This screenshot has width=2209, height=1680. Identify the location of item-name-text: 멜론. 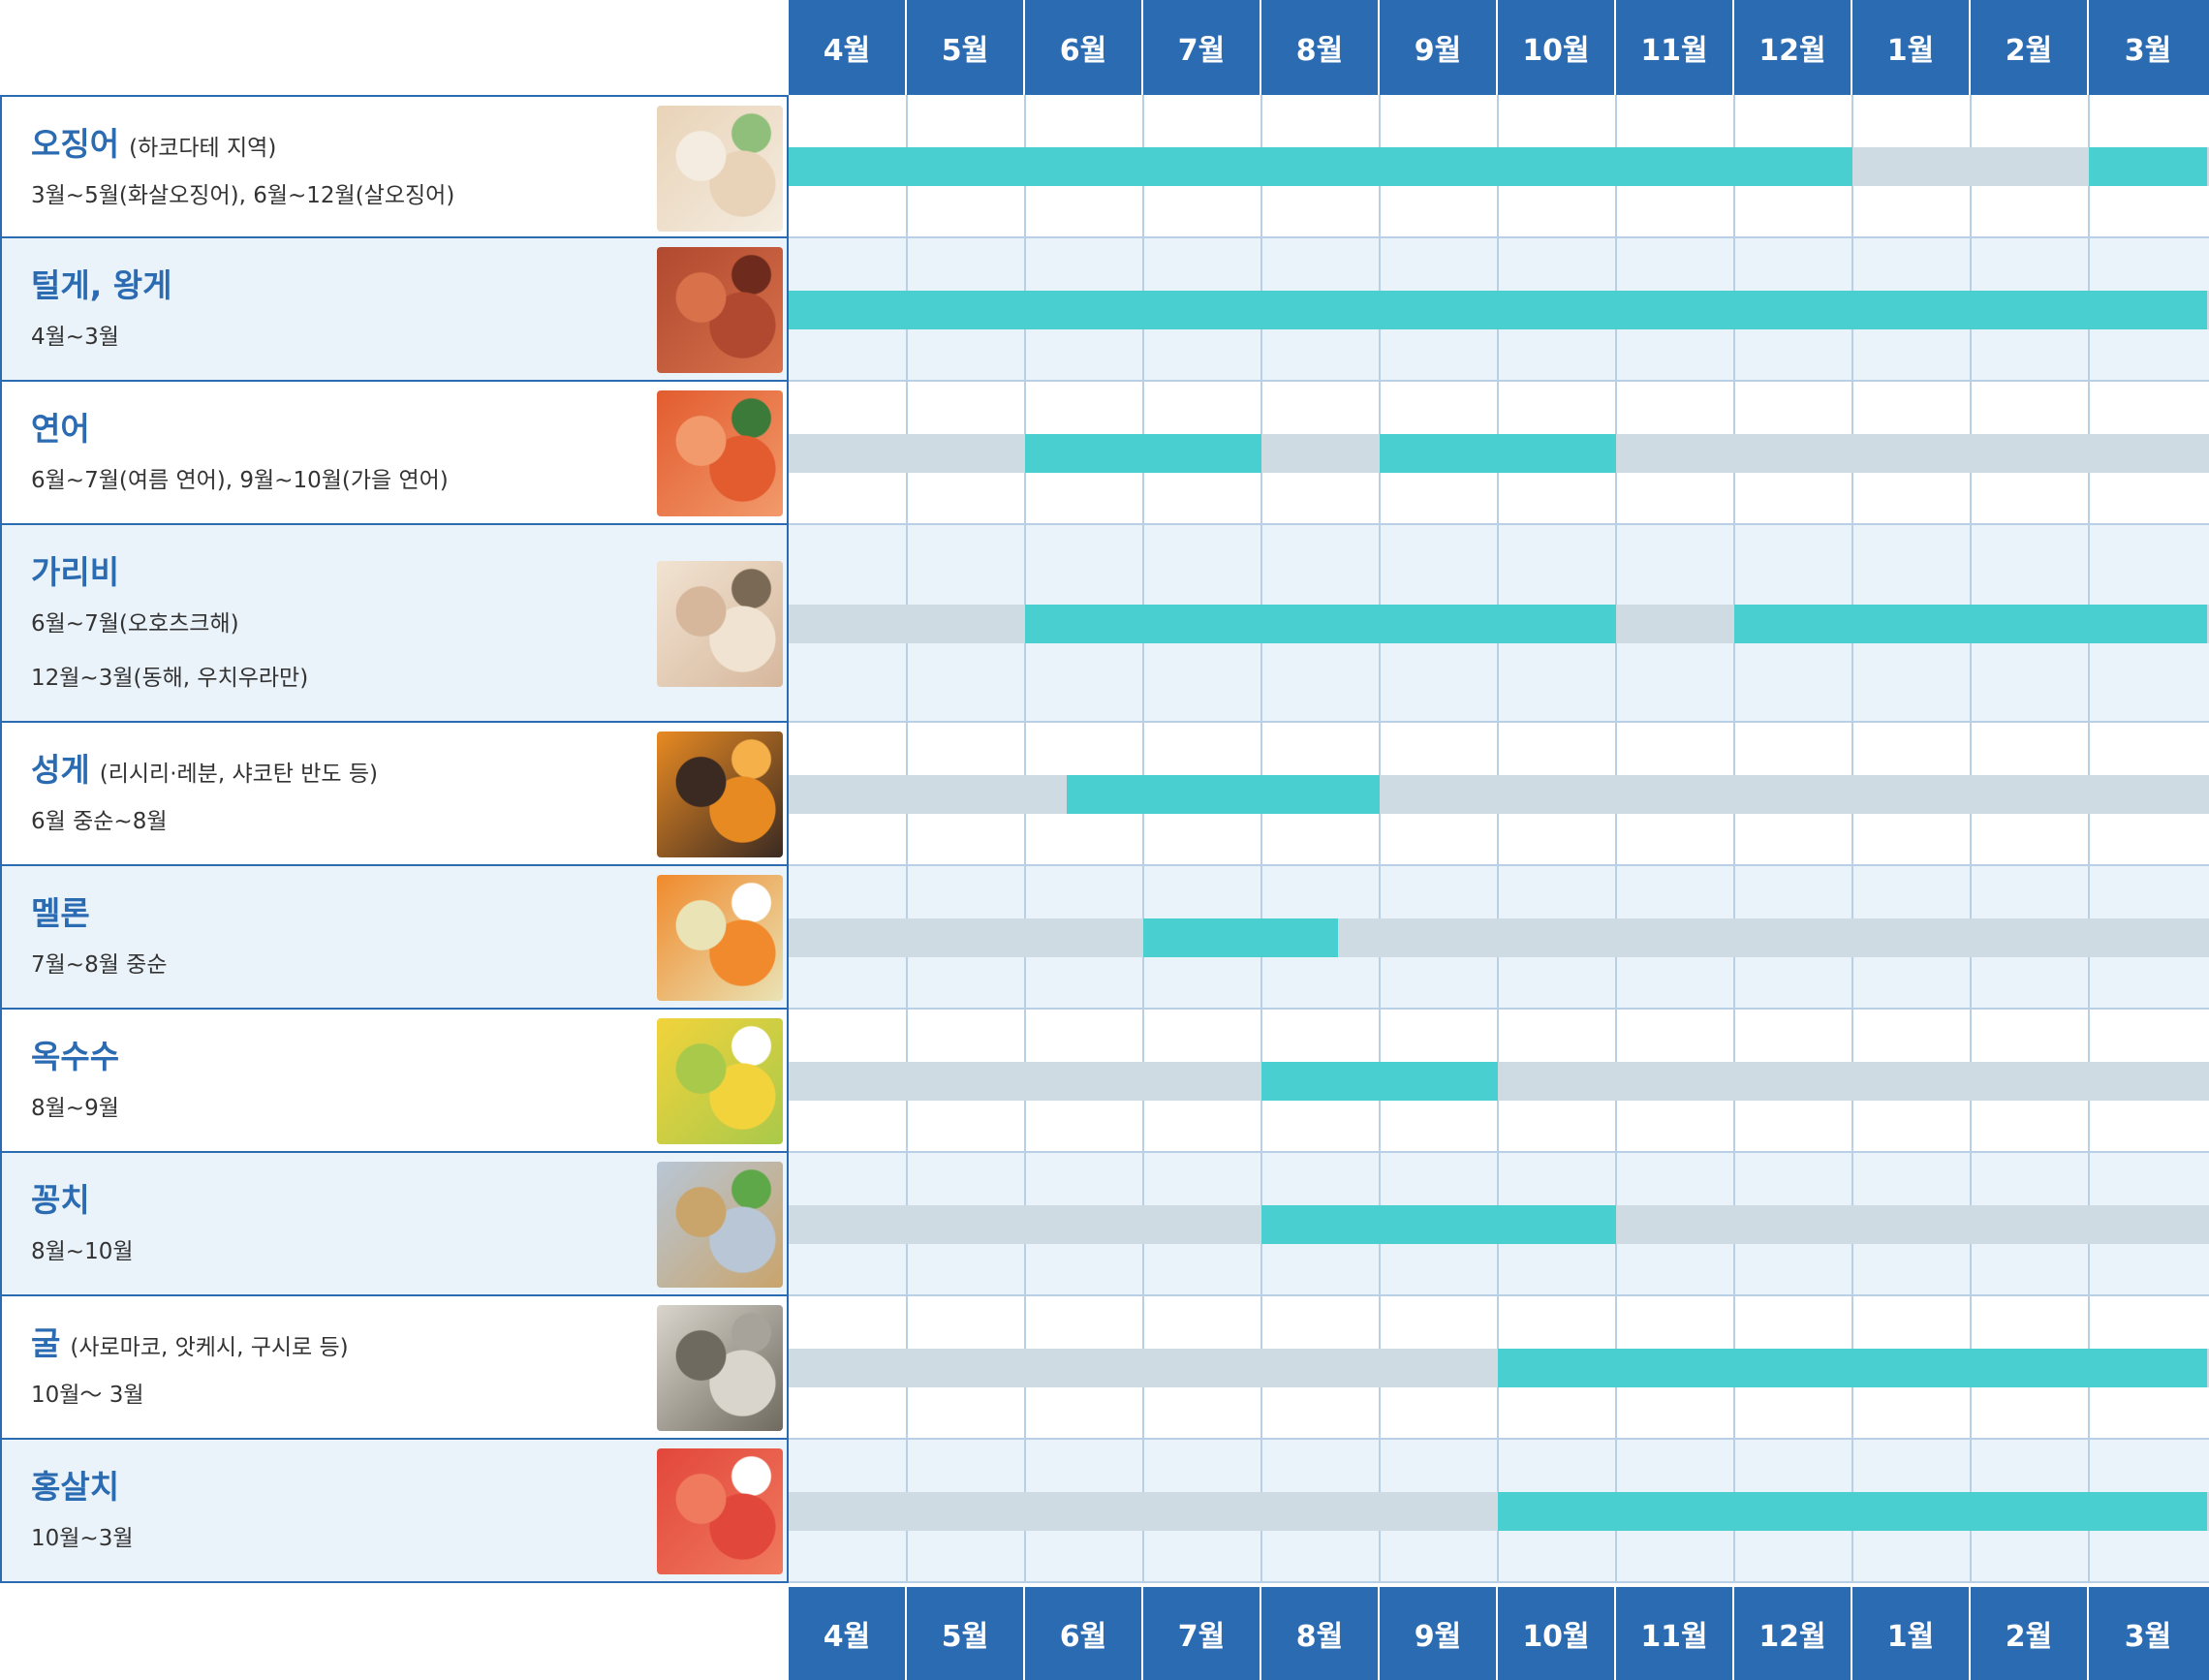
(60, 913).